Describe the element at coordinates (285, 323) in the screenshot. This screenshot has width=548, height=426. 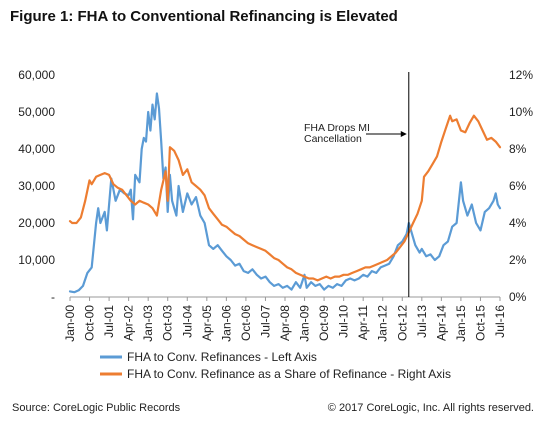
I see `x-tick-label: Apr-08` at that location.